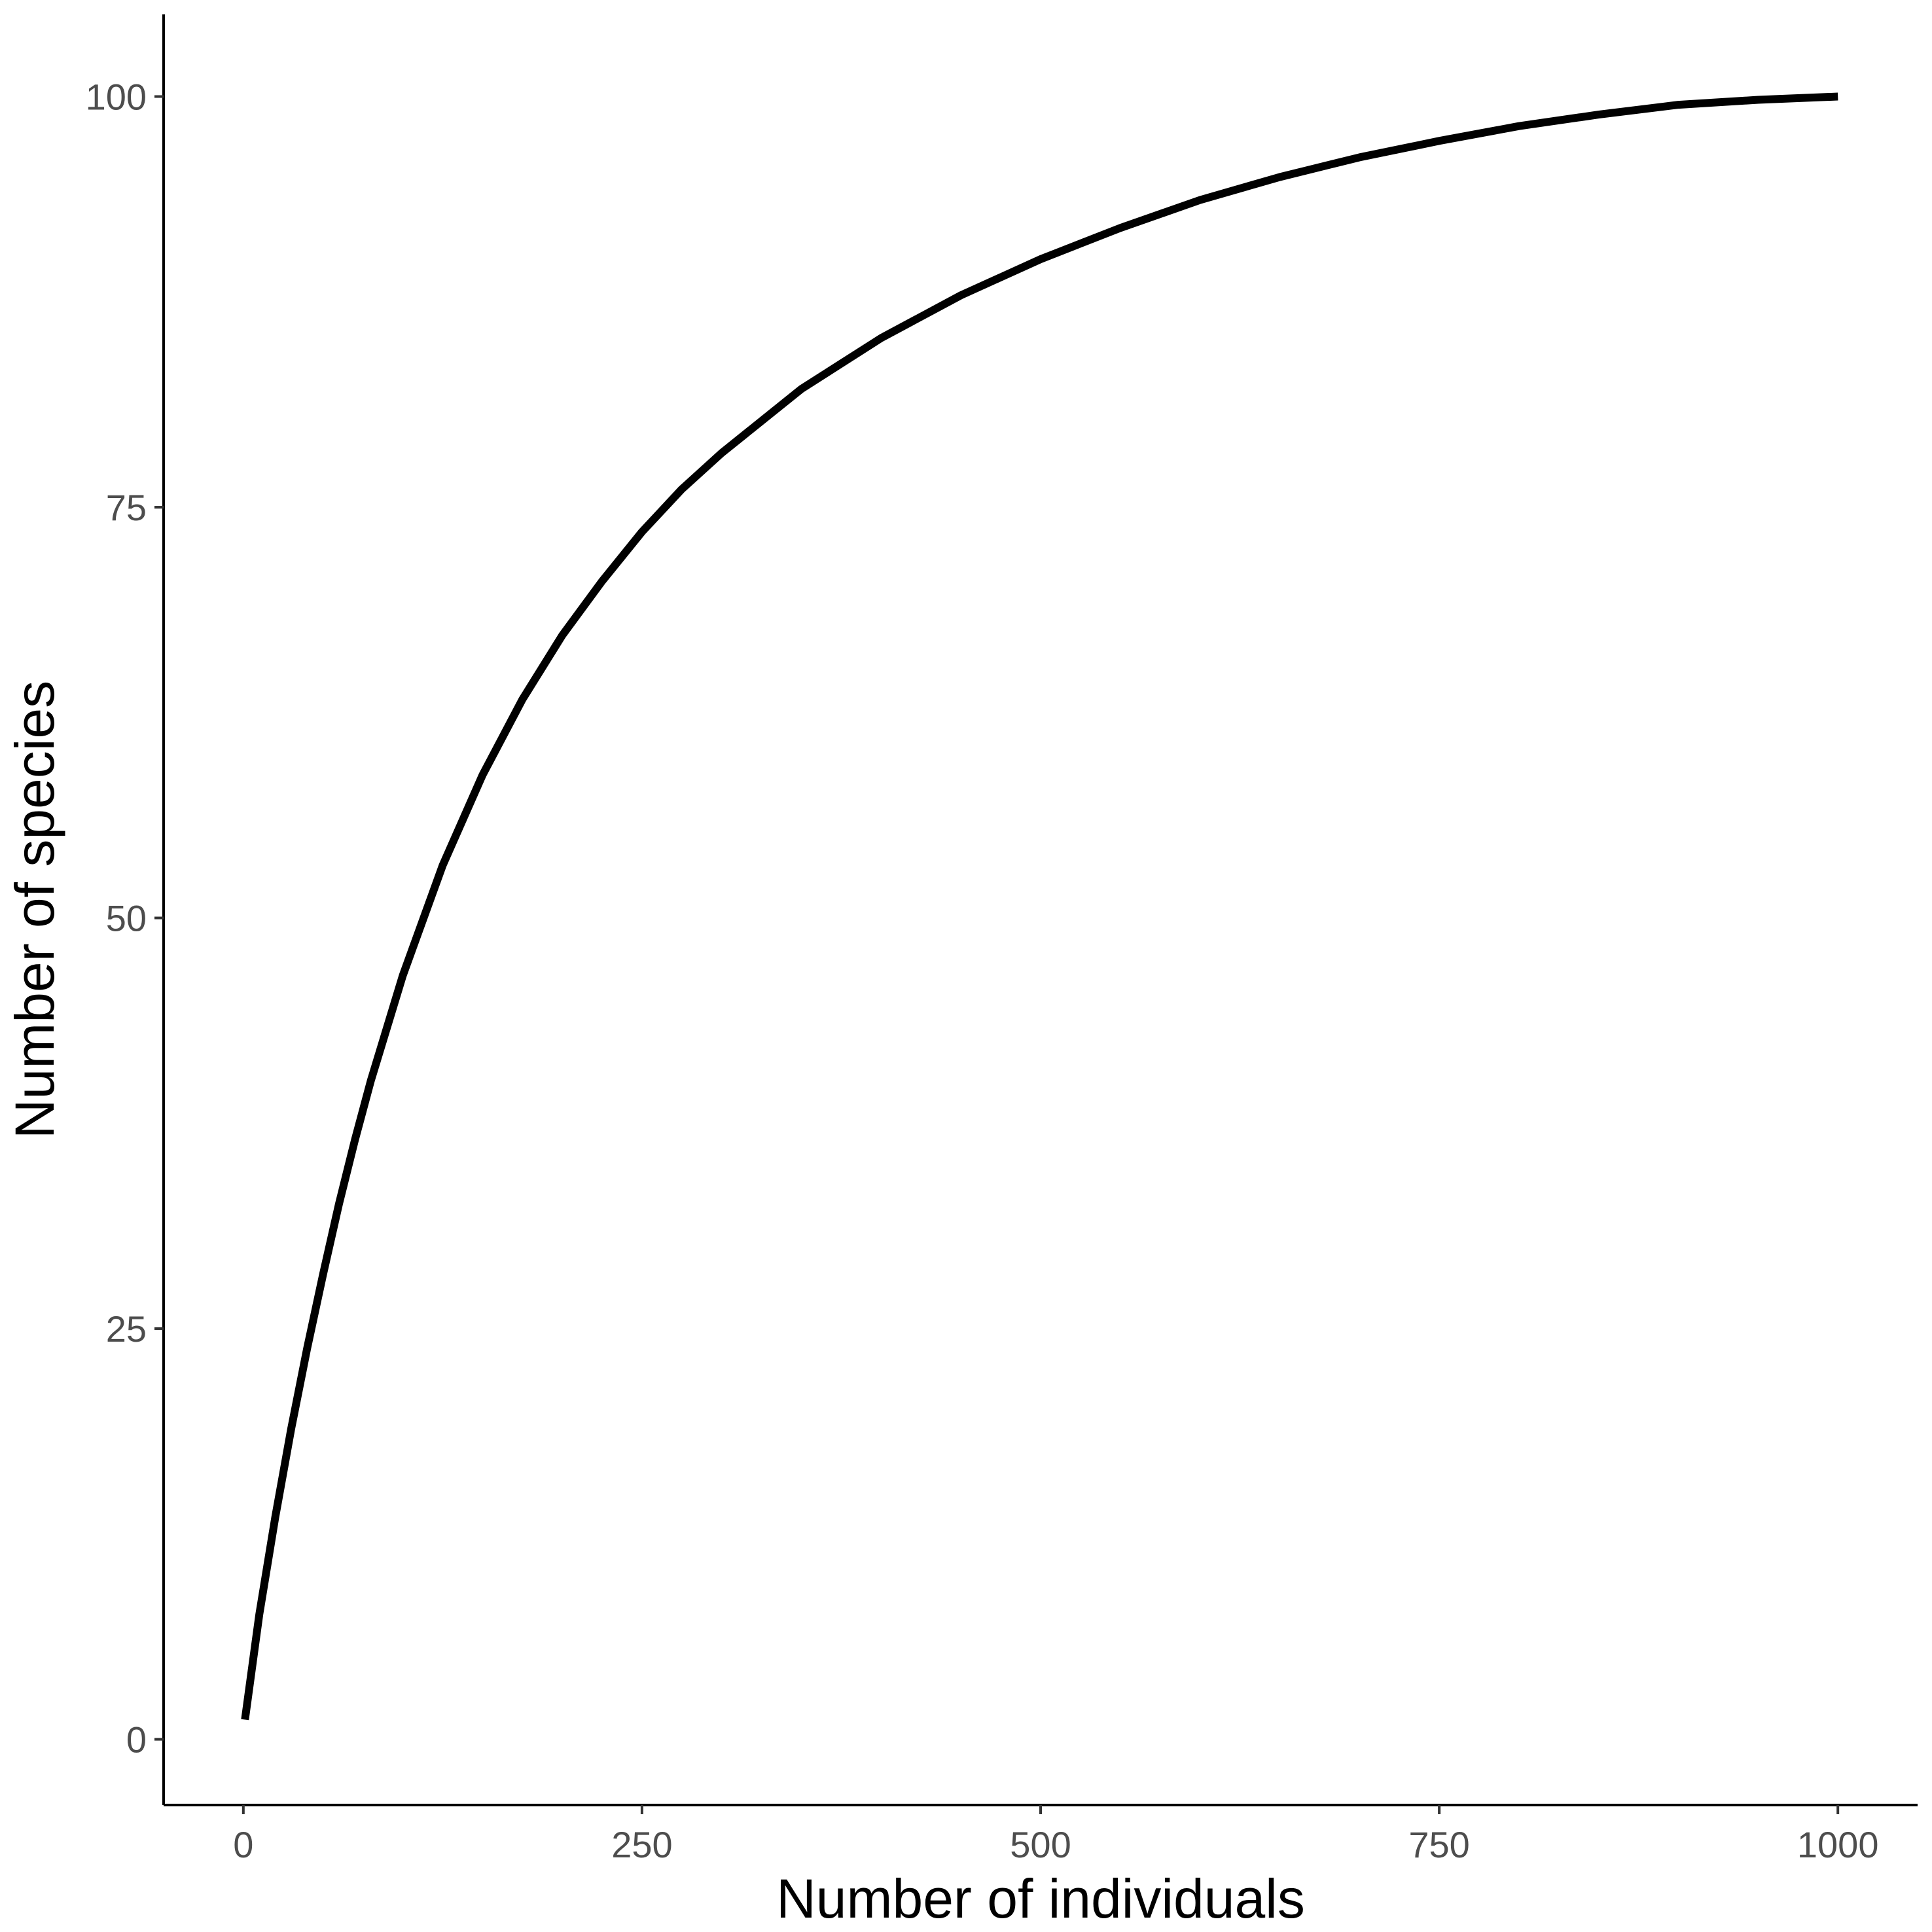  What do you see at coordinates (116, 97) in the screenshot?
I see `y-tick-label: 100` at bounding box center [116, 97].